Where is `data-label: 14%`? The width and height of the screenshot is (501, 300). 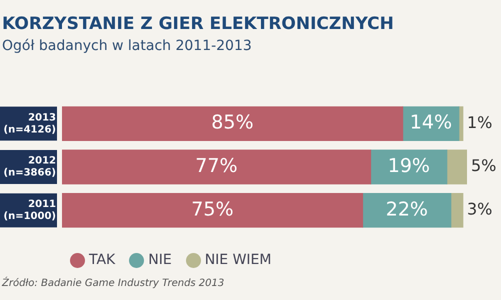 data-label: 14% is located at coordinates (431, 123).